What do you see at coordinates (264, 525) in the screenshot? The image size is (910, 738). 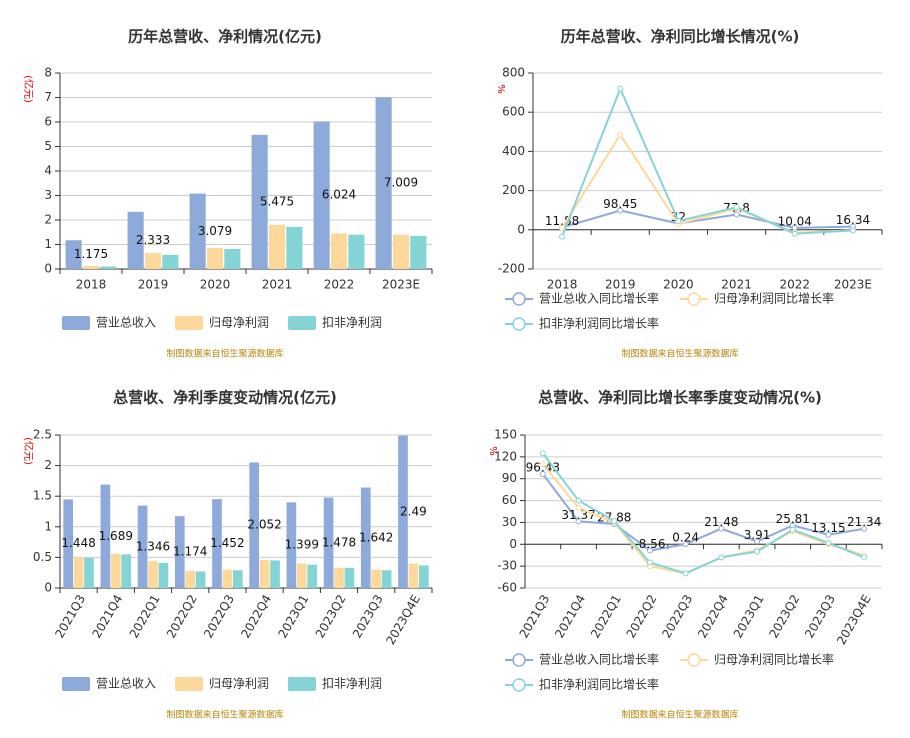 I see `value-label: 2.052` at bounding box center [264, 525].